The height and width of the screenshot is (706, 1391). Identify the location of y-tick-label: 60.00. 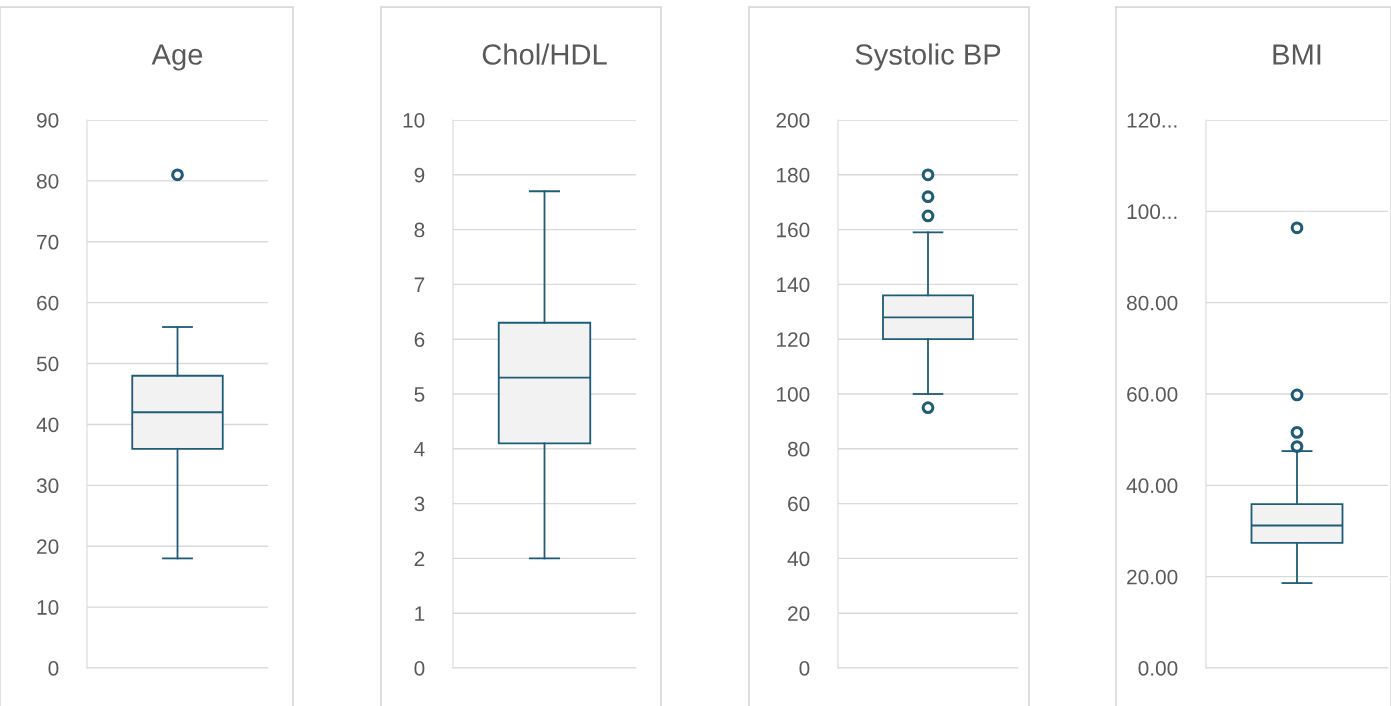
(1152, 394).